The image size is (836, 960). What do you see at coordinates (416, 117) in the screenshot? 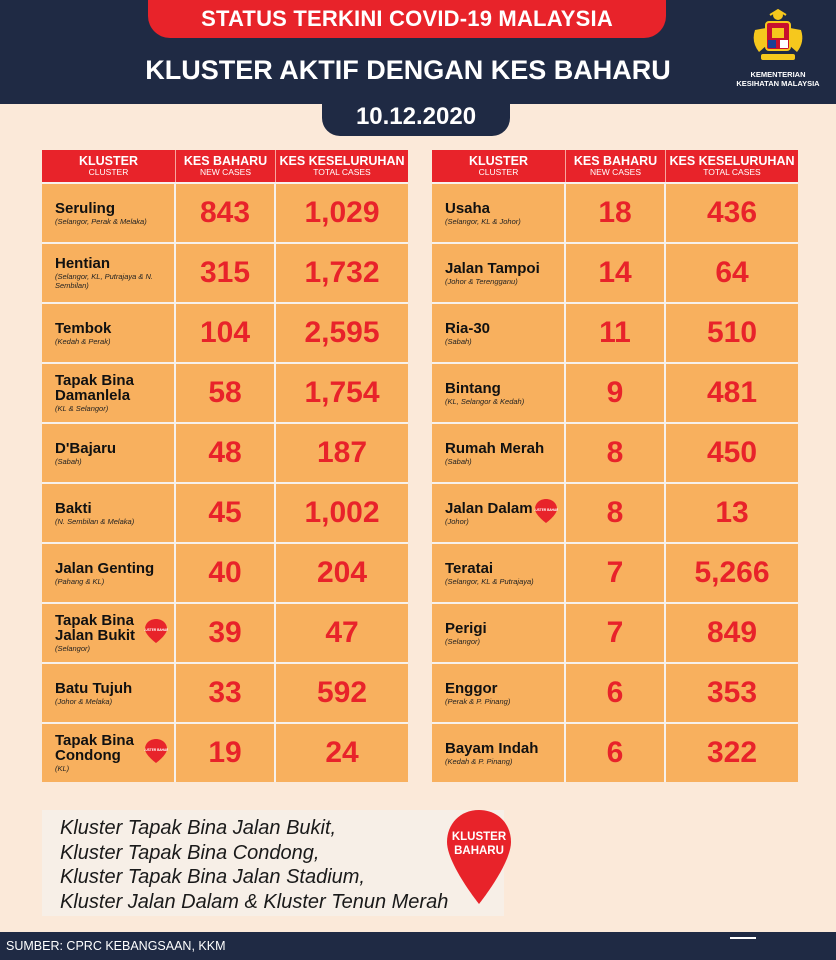
I see `date-label: 10.12.2020` at bounding box center [416, 117].